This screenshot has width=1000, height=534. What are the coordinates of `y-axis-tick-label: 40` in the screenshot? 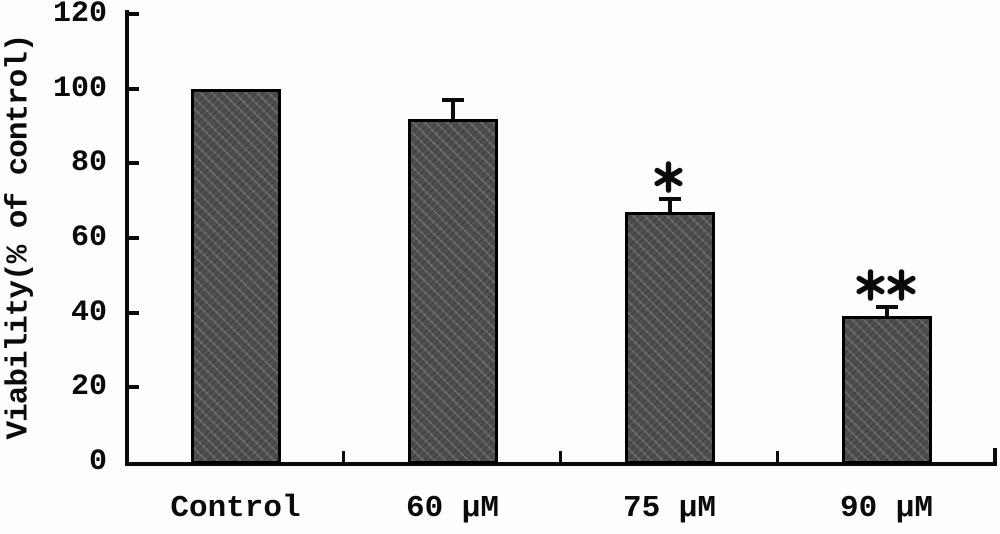 It's located at (88, 312).